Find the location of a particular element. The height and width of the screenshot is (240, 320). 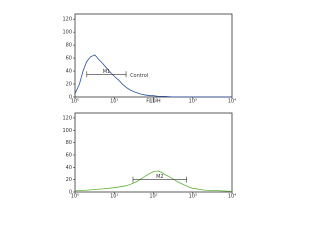

x-axis-label: FL1-H is located at coordinates (153, 102).